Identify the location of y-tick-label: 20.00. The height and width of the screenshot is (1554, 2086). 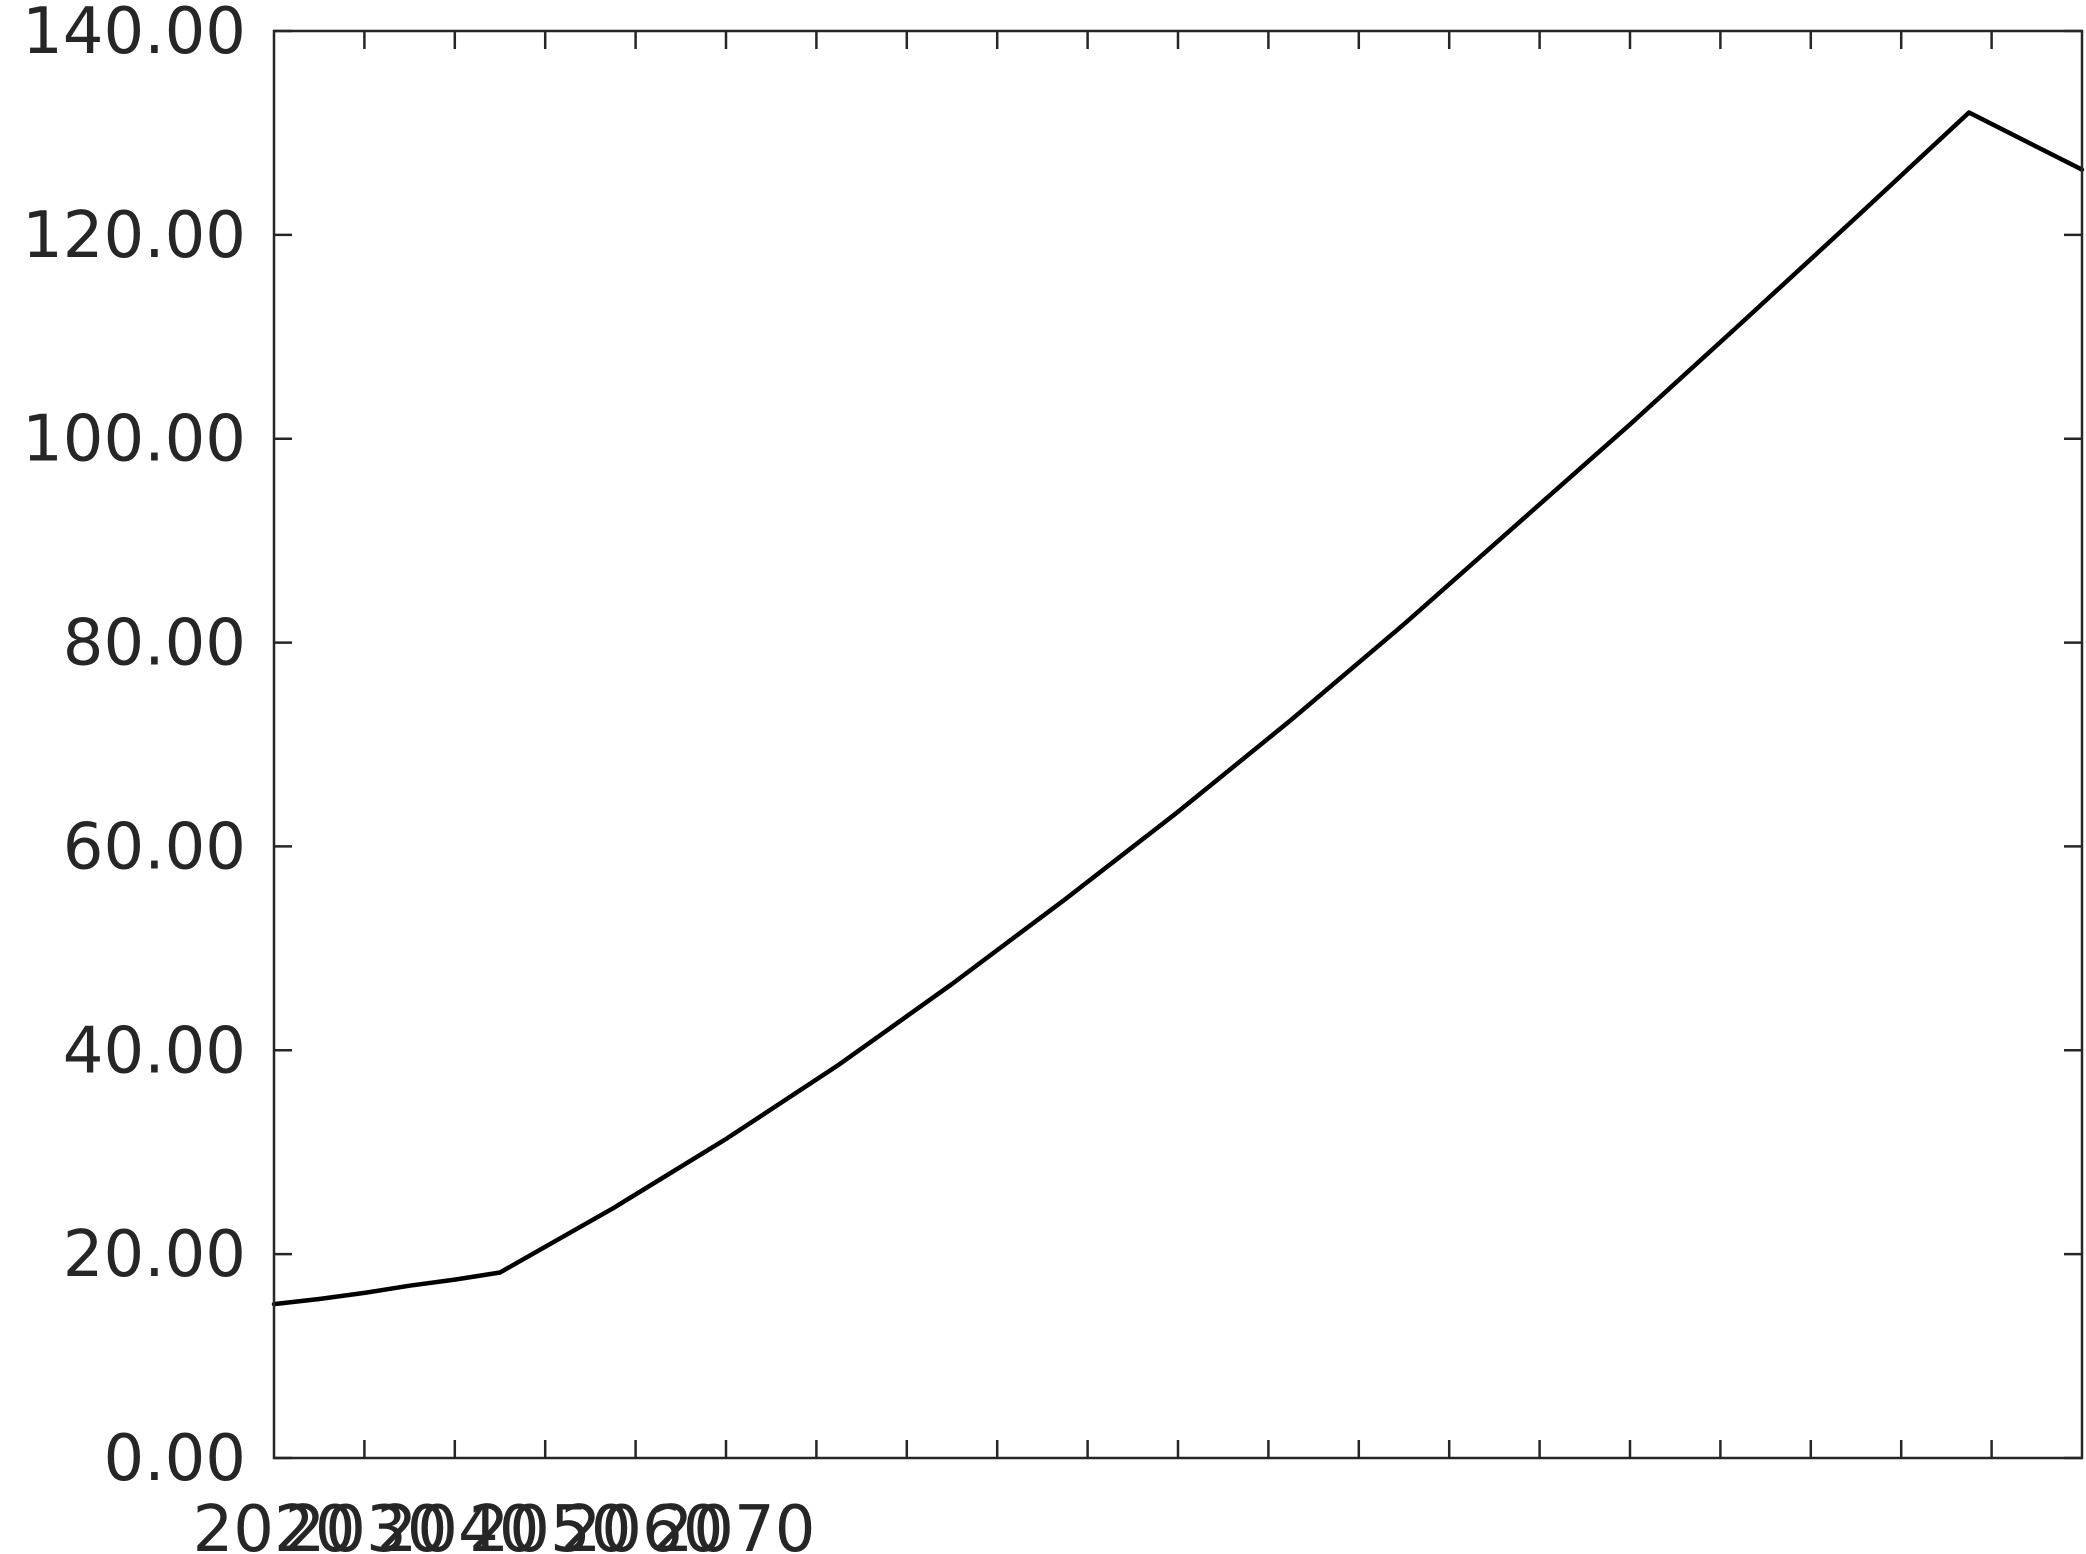
(154, 1255).